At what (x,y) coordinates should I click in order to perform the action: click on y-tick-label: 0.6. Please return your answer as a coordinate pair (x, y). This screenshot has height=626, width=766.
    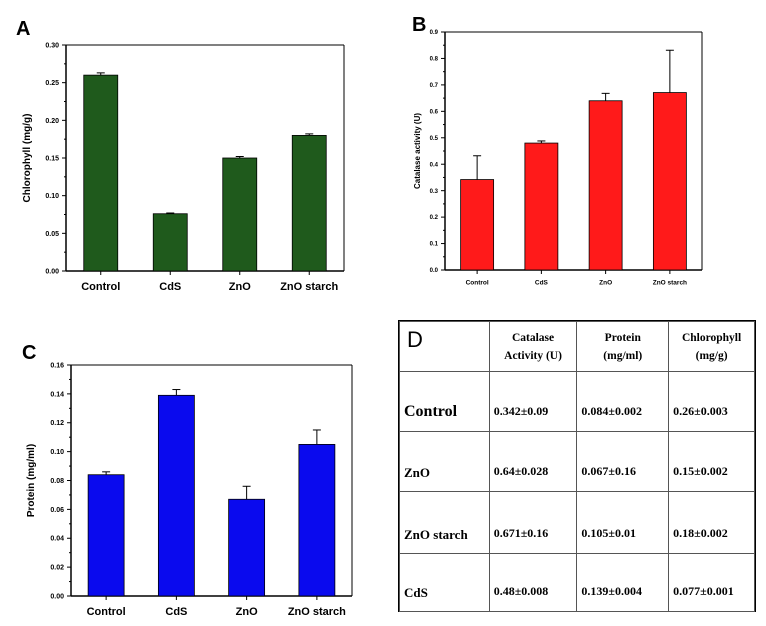
    Looking at the image, I should click on (434, 112).